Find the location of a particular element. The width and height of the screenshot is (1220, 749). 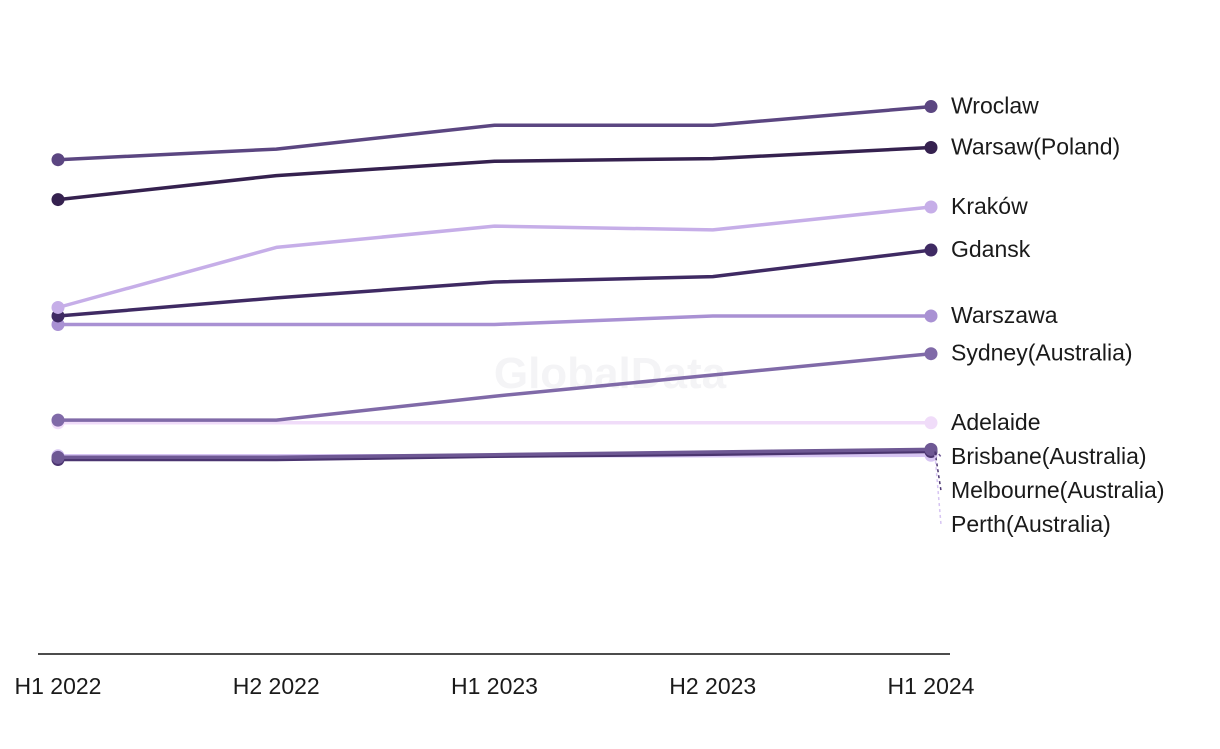

series-line-krak-w is located at coordinates (494, 257).